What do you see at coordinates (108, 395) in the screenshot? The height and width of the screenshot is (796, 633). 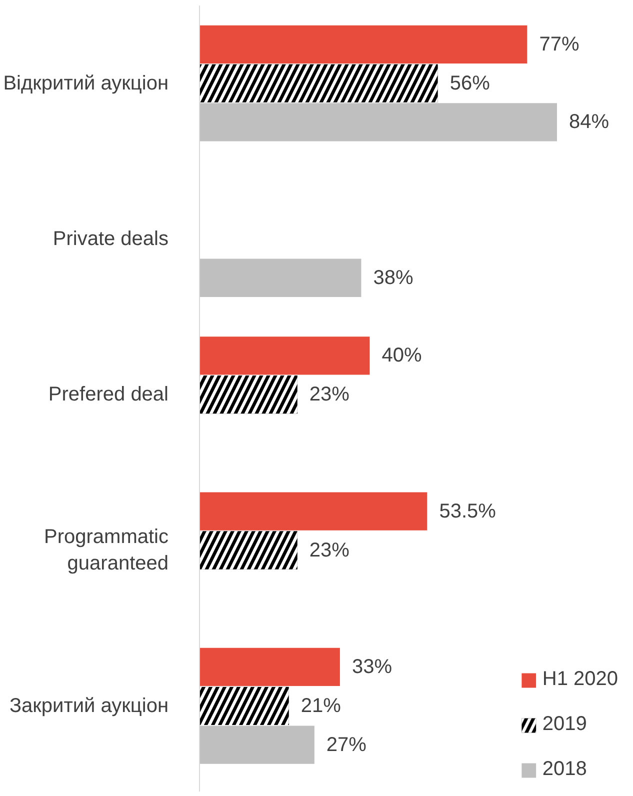 I see `y-tick-label: Prefered deal` at bounding box center [108, 395].